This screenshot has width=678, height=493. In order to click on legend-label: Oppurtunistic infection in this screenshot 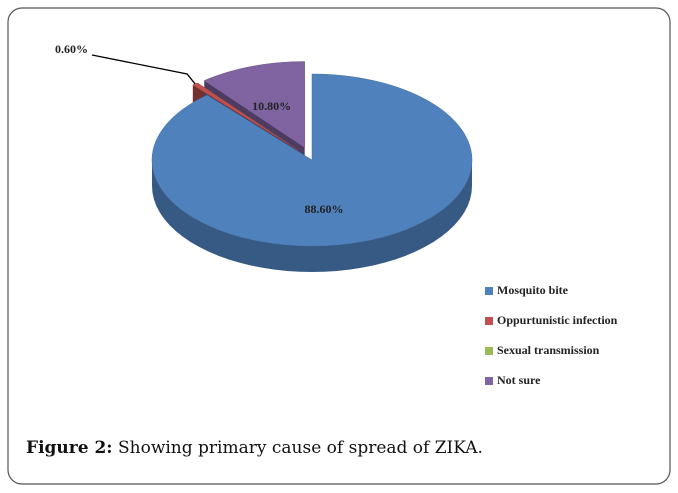, I will do `click(557, 320)`.